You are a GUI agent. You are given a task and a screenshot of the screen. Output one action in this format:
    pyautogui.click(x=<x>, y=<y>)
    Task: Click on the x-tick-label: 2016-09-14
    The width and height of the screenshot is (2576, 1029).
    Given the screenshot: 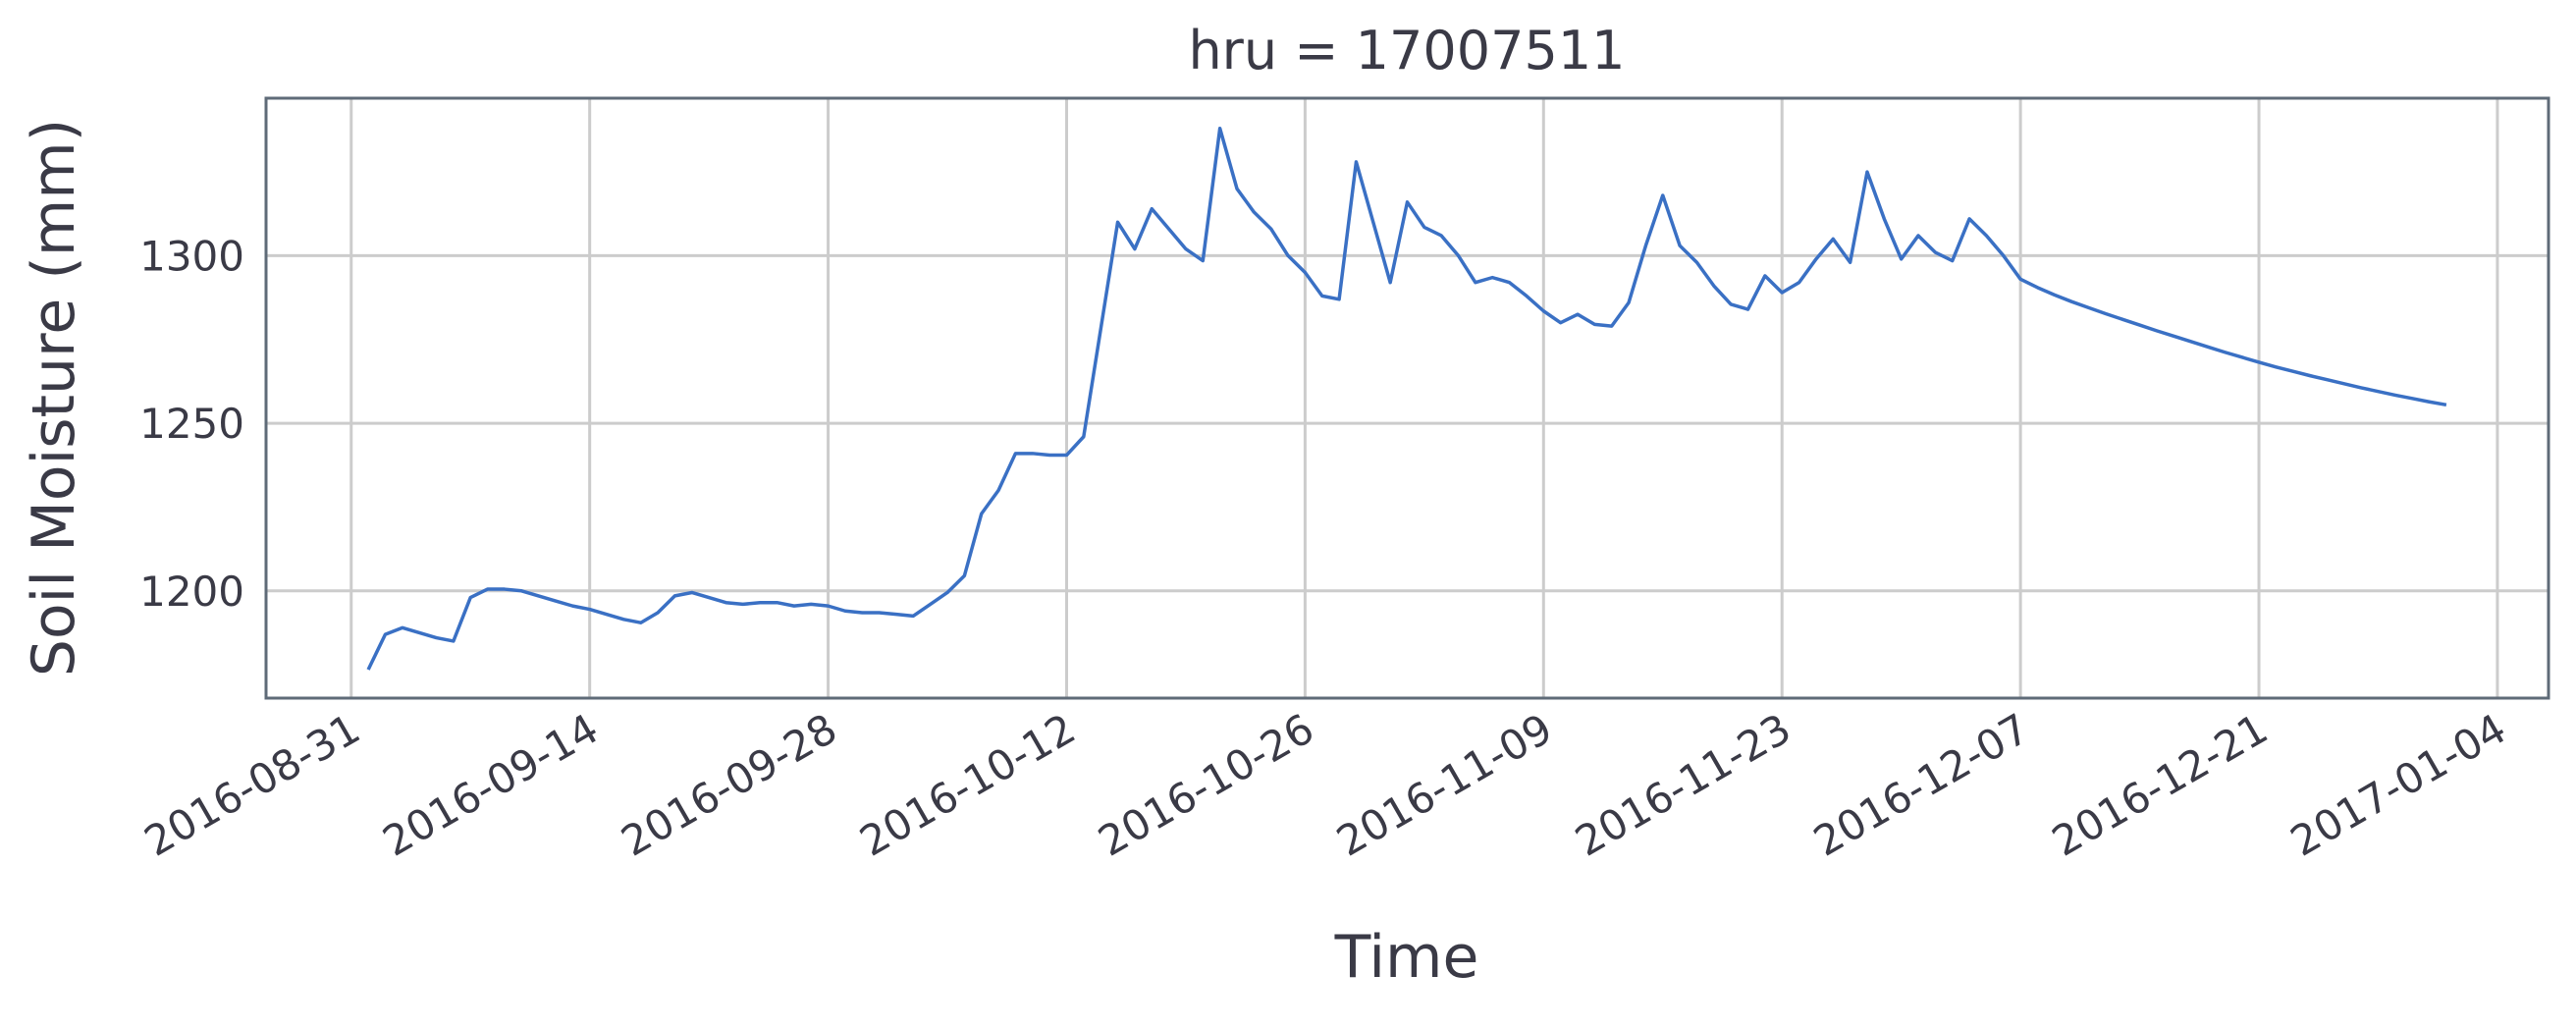 What is the action you would take?
    pyautogui.click(x=491, y=784)
    